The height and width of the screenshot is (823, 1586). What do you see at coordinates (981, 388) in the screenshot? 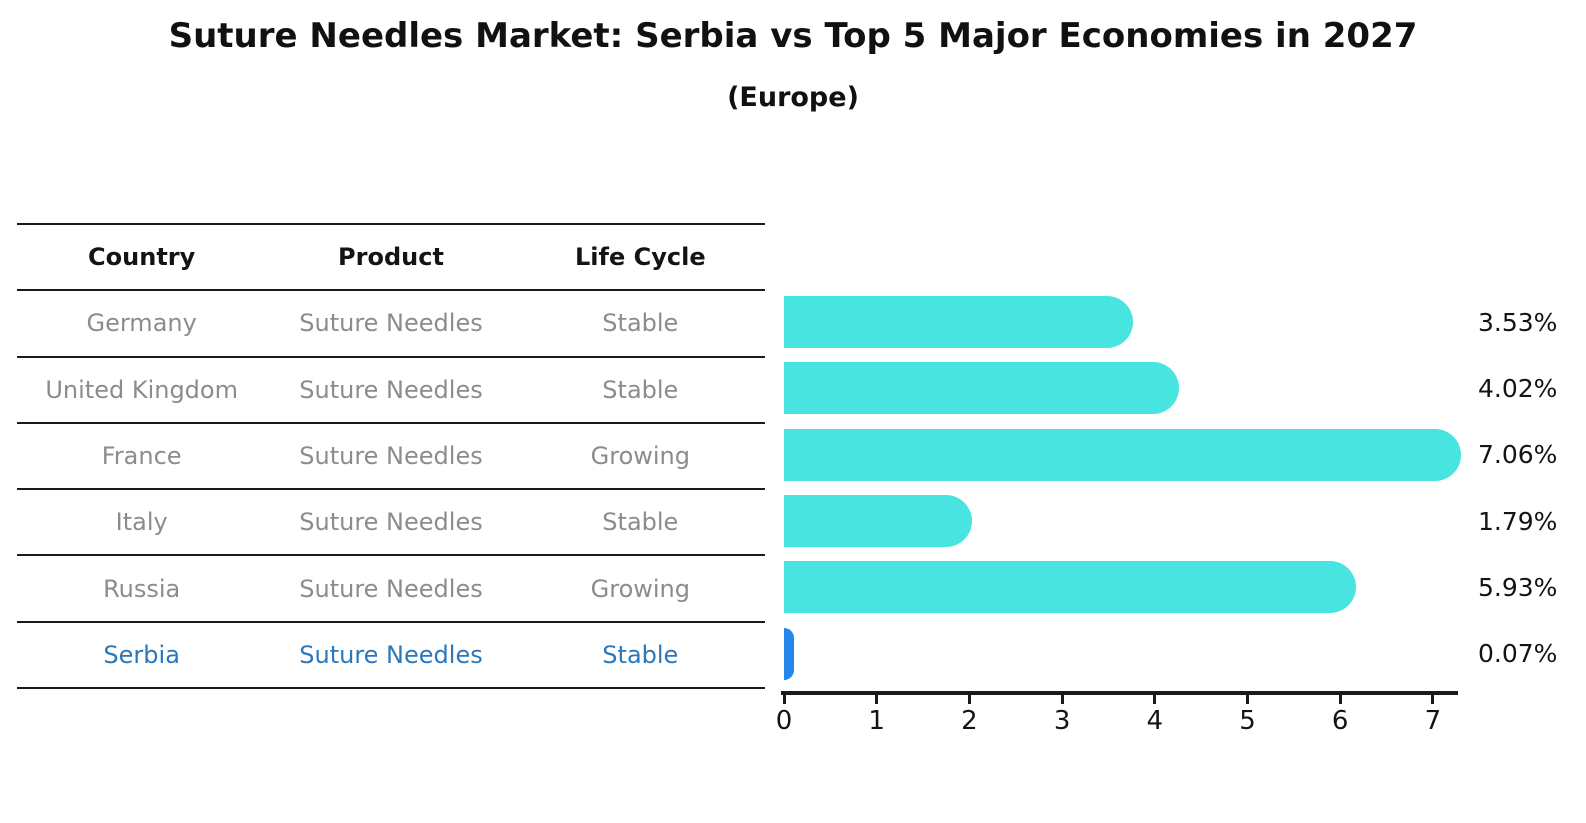
I see `bar-united-kingdom` at bounding box center [981, 388].